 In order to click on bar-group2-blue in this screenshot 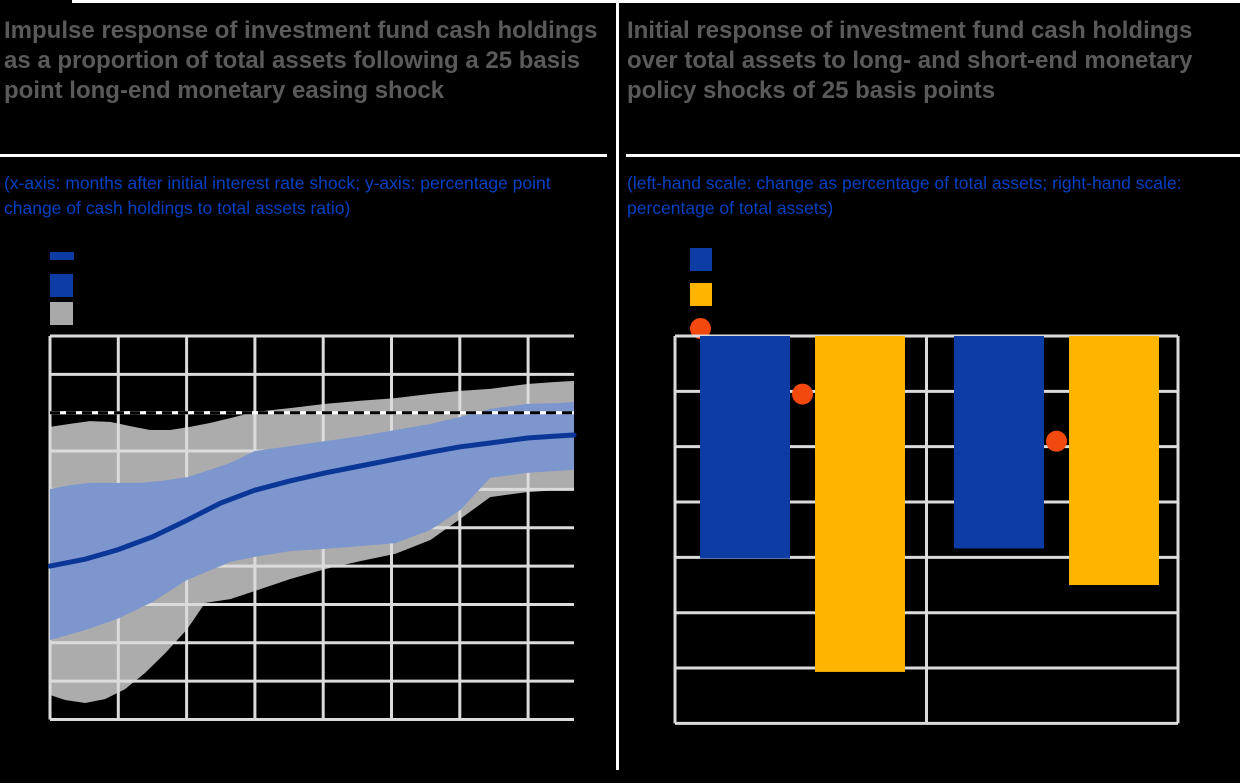, I will do `click(999, 442)`.